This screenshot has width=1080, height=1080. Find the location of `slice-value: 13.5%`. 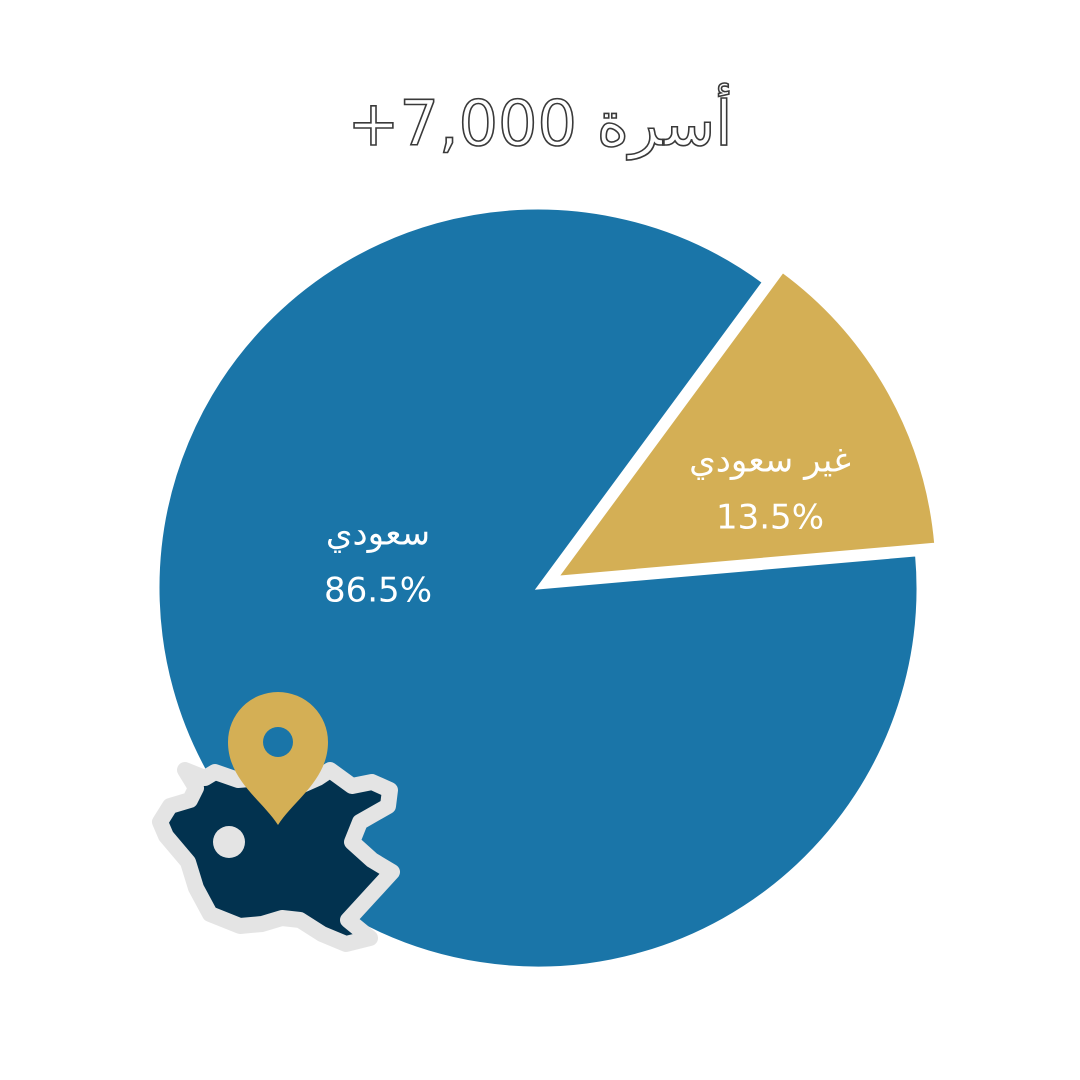

slice-value: 13.5% is located at coordinates (770, 518).